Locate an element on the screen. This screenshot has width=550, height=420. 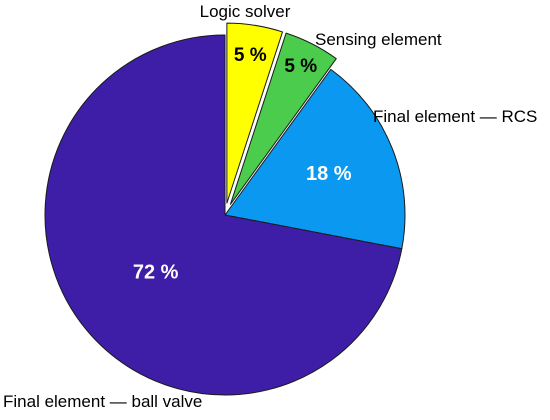
pie-slice-final-element-rcs is located at coordinates (315, 159).